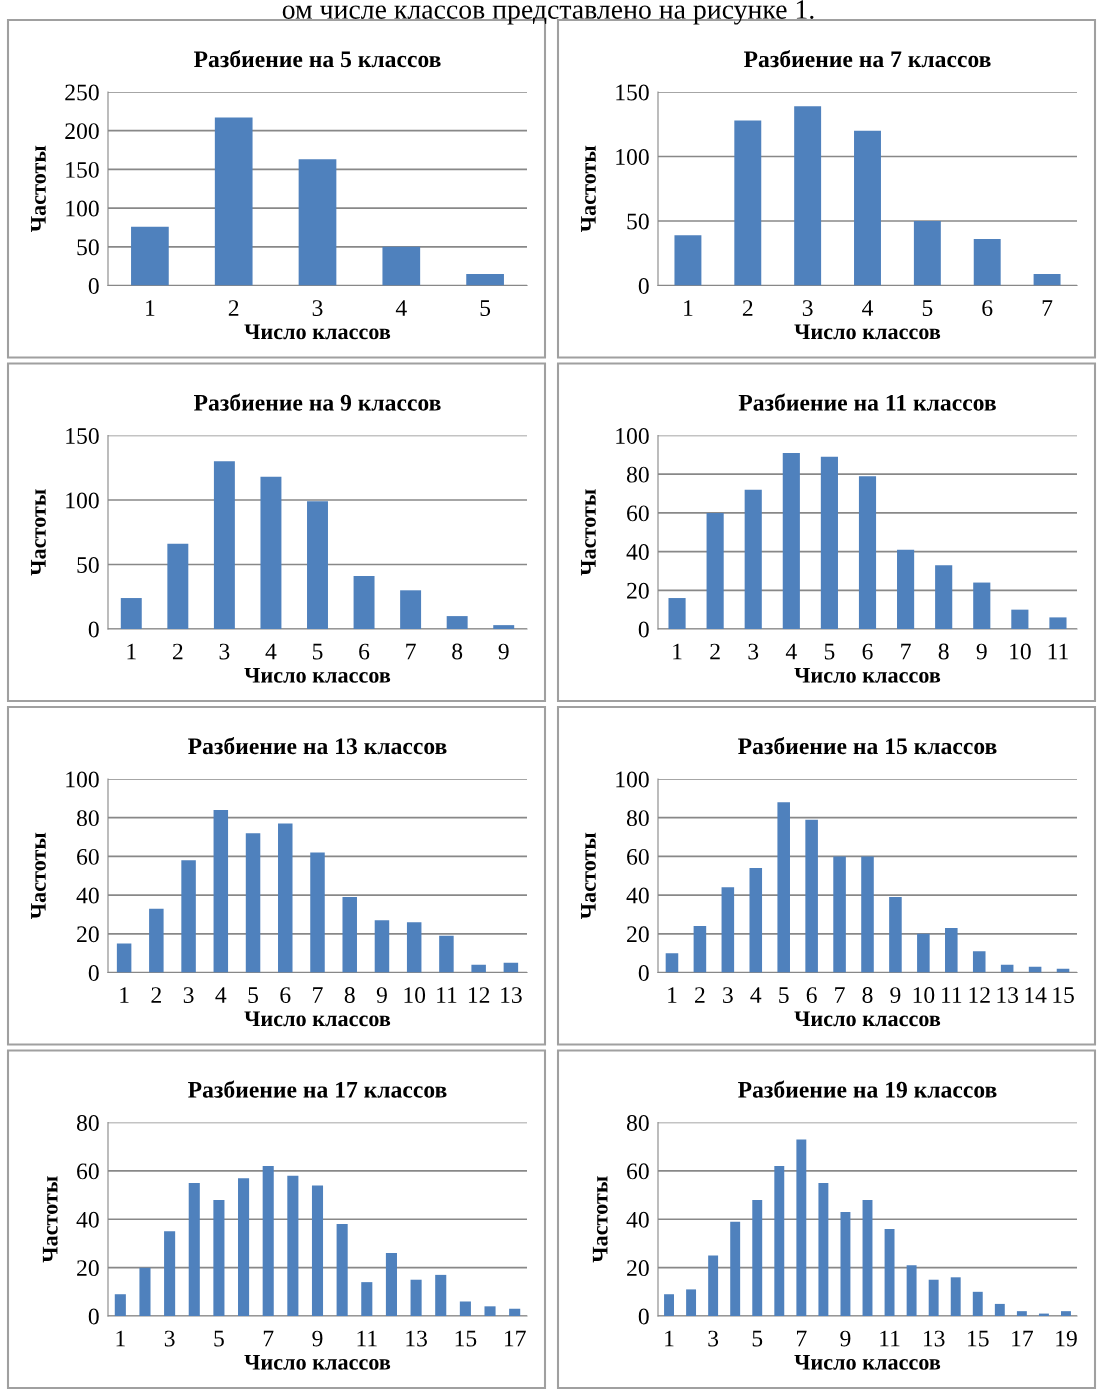  What do you see at coordinates (82, 131) in the screenshot?
I see `y-tick-label: 200` at bounding box center [82, 131].